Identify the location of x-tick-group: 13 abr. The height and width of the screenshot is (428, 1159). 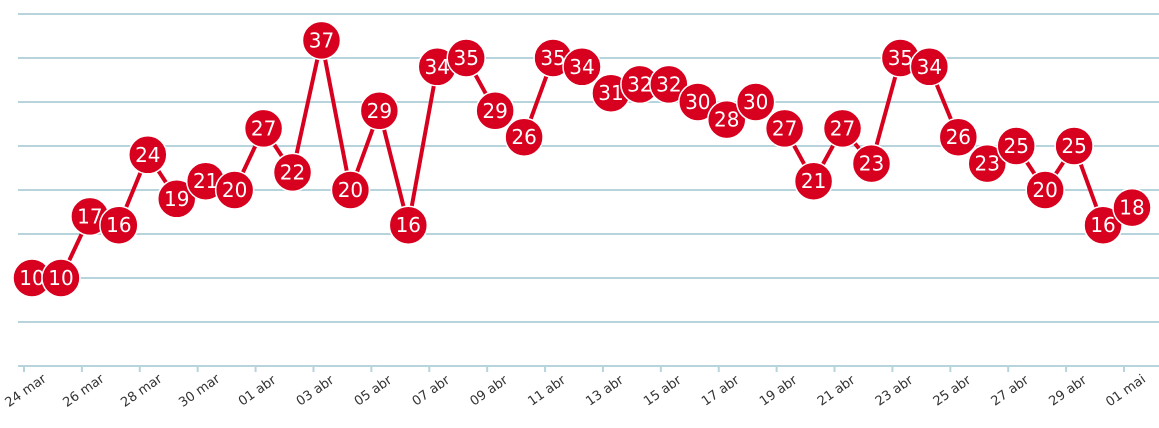
(605, 391).